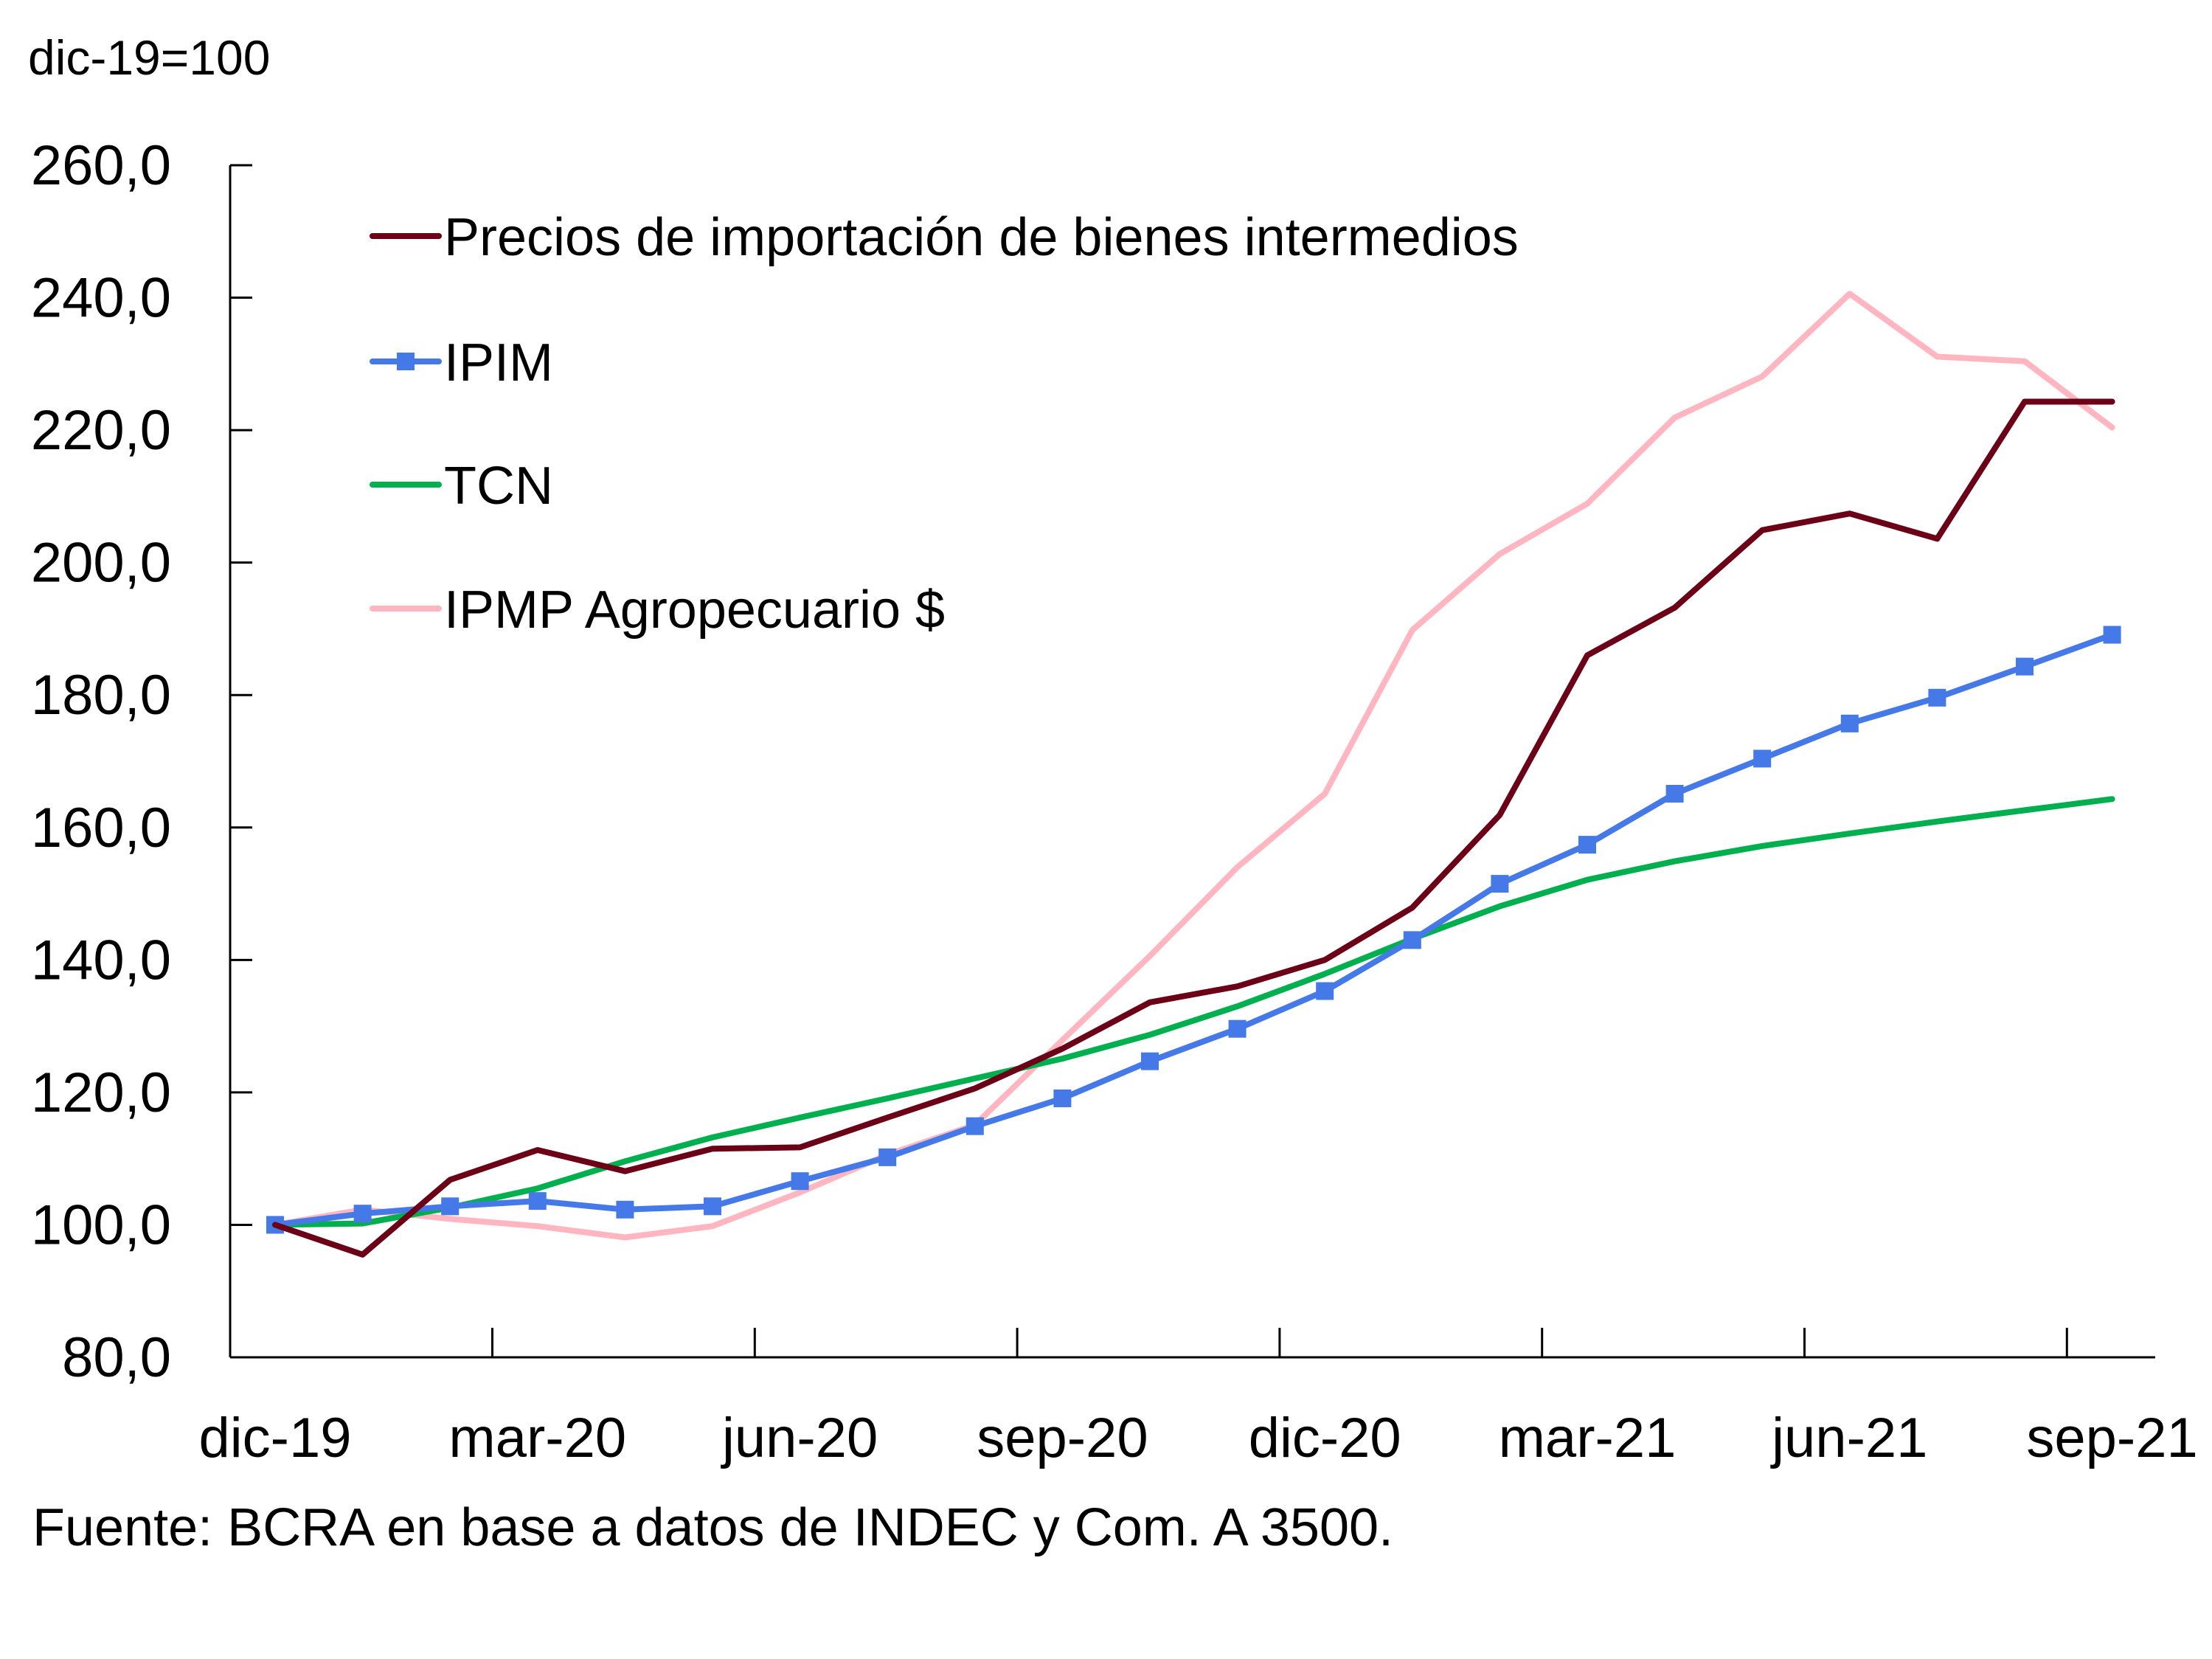  Describe the element at coordinates (101, 828) in the screenshot. I see `y-tick-label: 160,0` at that location.